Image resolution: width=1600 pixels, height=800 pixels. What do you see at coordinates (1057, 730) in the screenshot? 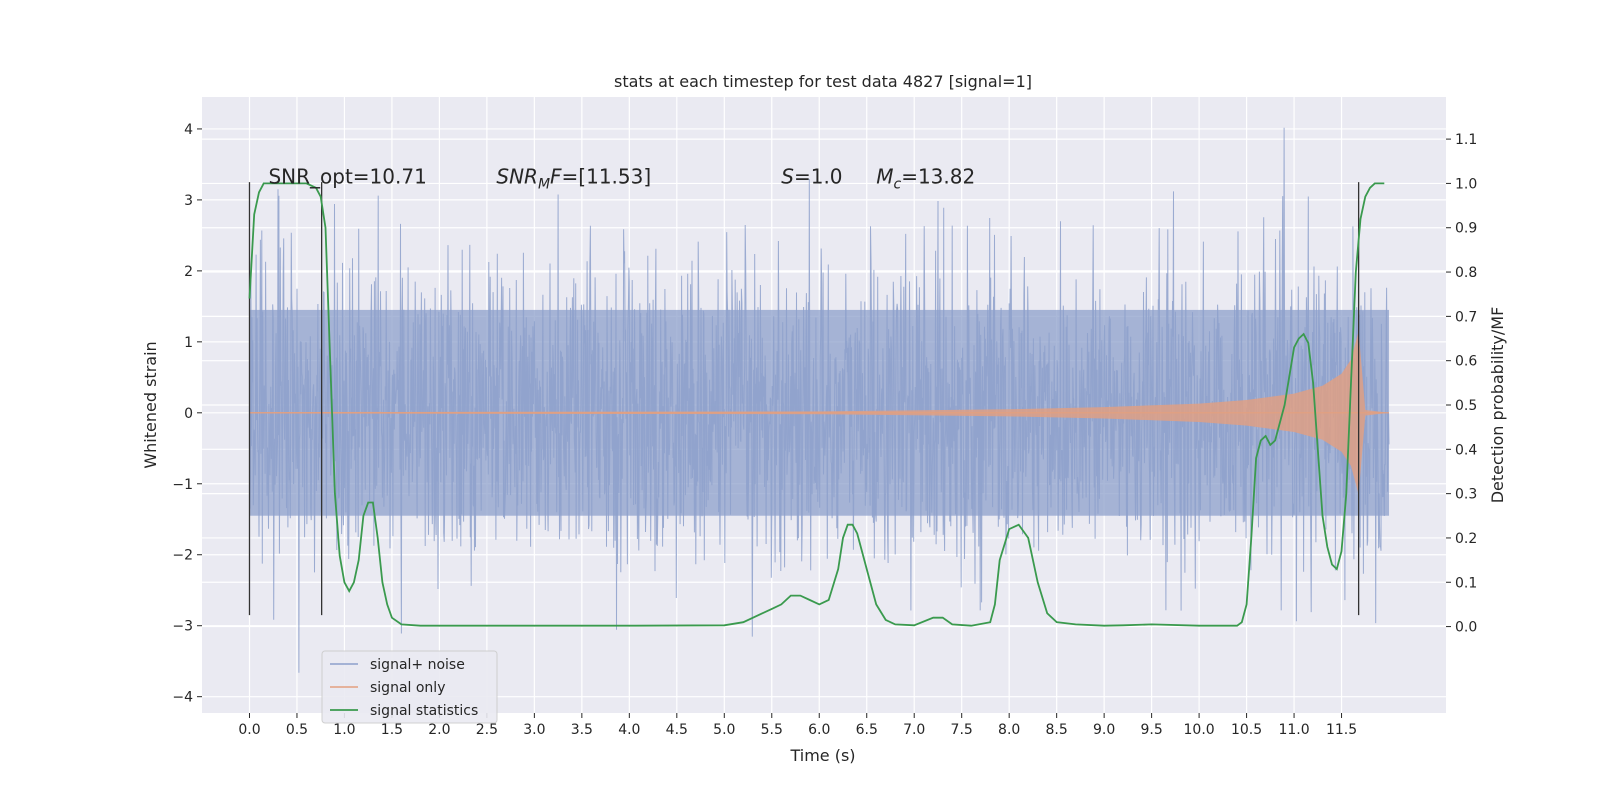
I see `x-tick-label: 8.5` at bounding box center [1057, 730].